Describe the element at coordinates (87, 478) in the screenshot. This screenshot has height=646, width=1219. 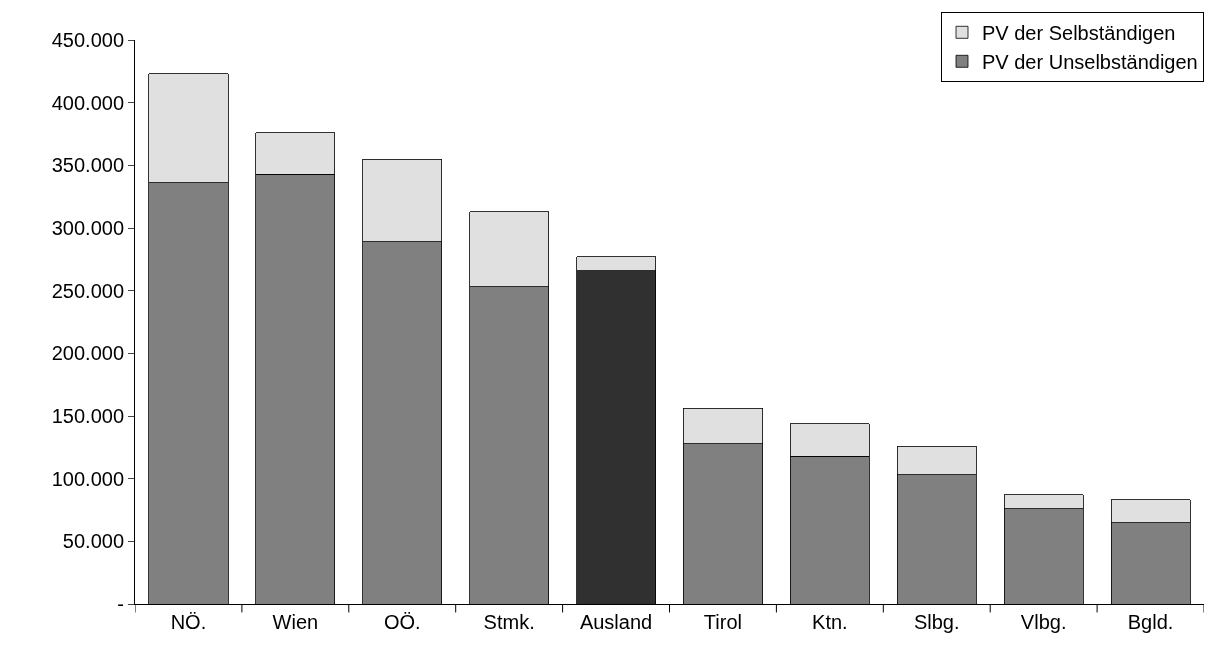
I see `y-tick-label: 100.000` at that location.